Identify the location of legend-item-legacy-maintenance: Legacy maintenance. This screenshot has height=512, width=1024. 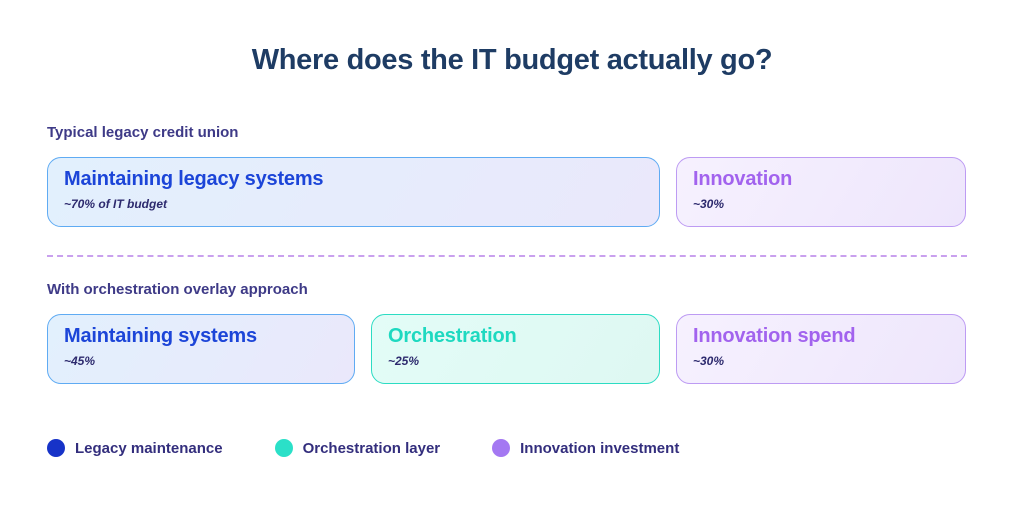
(135, 448).